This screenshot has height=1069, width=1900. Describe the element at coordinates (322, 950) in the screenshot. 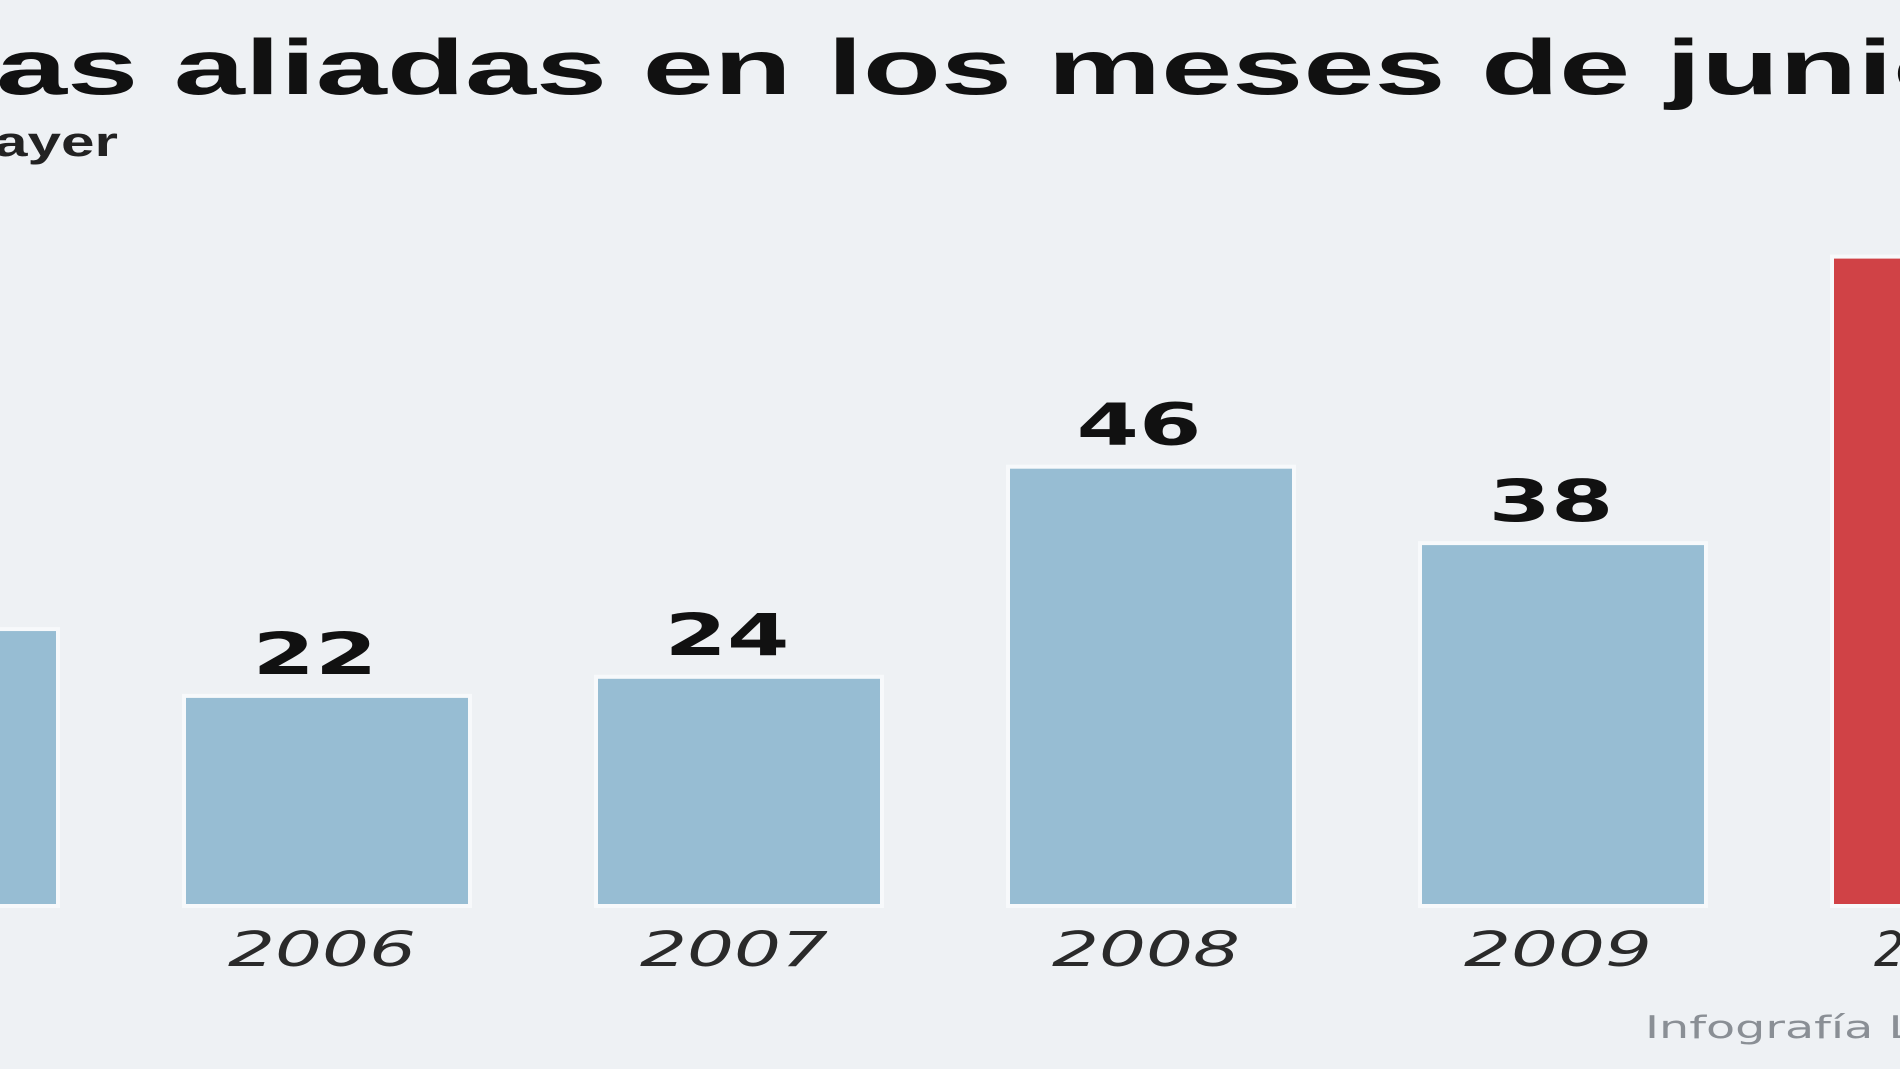

I see `x-tick-label: 2006` at that location.